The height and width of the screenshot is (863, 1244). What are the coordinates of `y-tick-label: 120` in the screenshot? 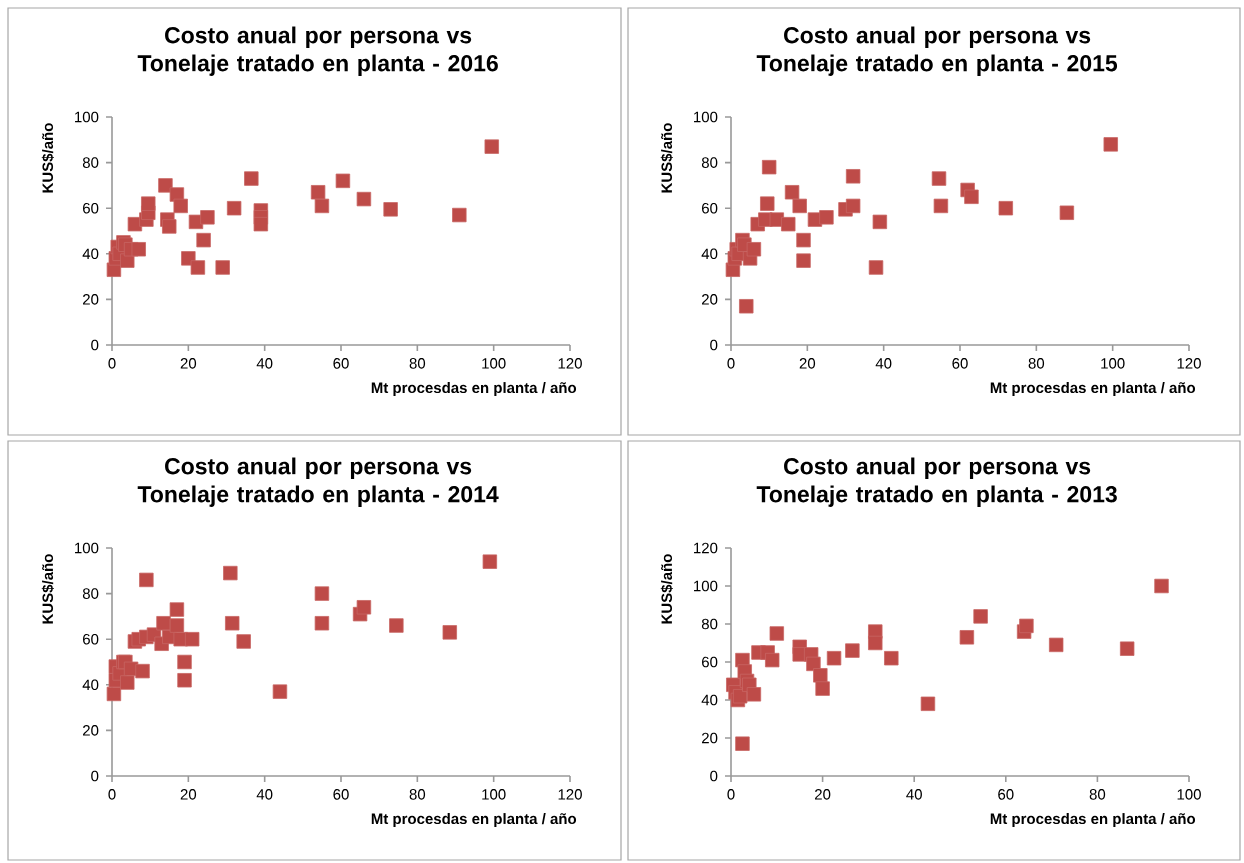 It's located at (706, 548).